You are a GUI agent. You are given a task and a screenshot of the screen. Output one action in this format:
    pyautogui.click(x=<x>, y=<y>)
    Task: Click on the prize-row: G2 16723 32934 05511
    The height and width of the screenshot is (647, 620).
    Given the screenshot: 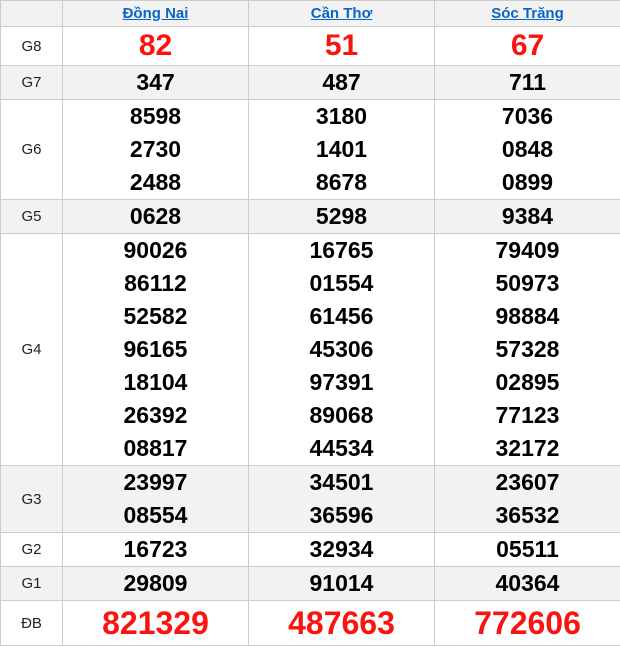 What is the action you would take?
    pyautogui.click(x=310, y=549)
    